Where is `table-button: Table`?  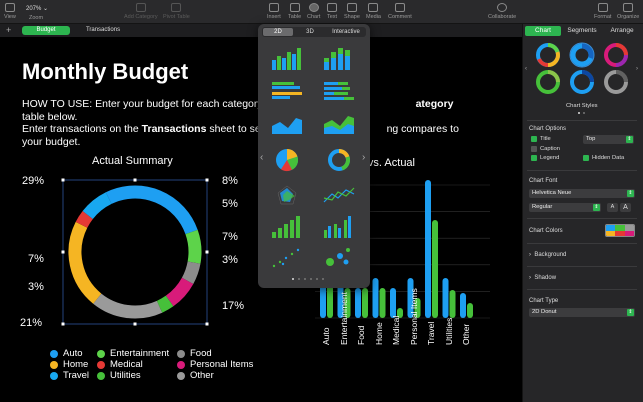 table-button: Table is located at coordinates (294, 11).